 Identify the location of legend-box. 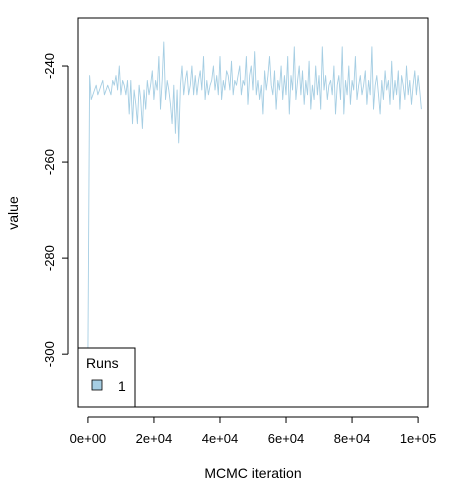
(106, 377).